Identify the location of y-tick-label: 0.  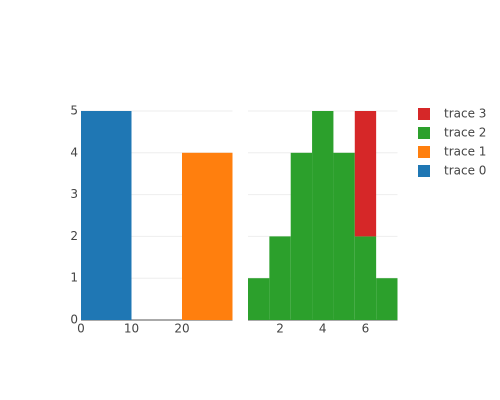
(74, 320).